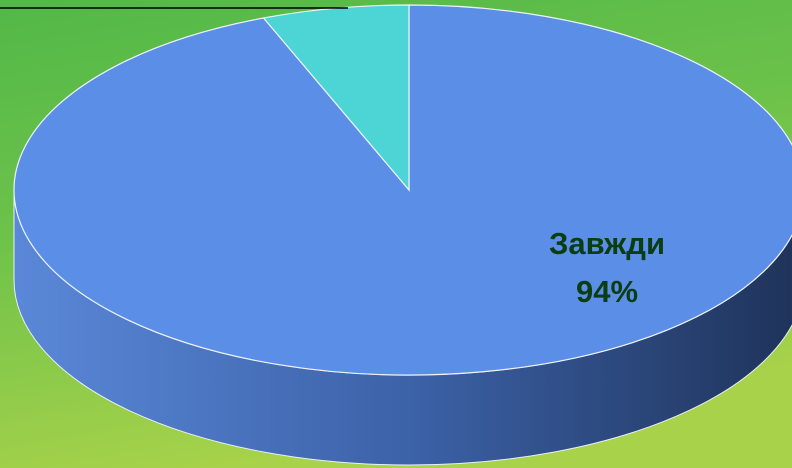 The height and width of the screenshot is (468, 792). Describe the element at coordinates (607, 291) in the screenshot. I see `slice-value-label: 94%` at that location.